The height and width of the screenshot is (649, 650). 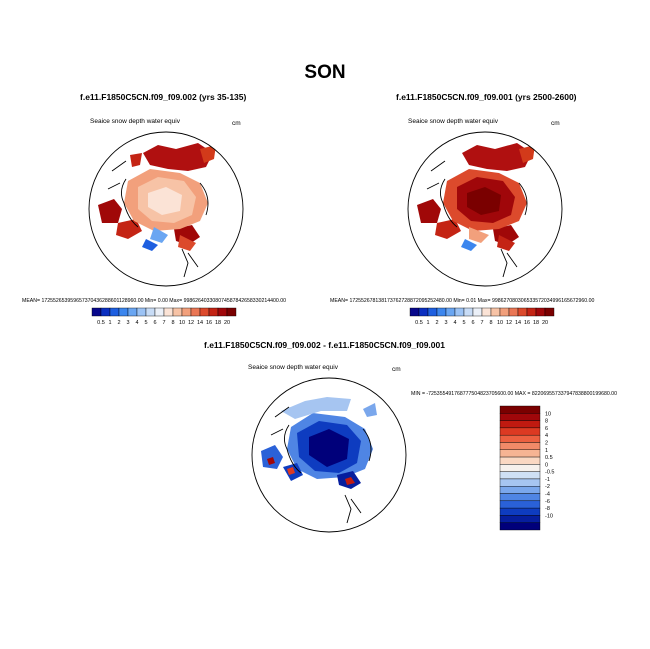 I want to click on diff-colorbar-tick-label: 0, so click(x=546, y=465).